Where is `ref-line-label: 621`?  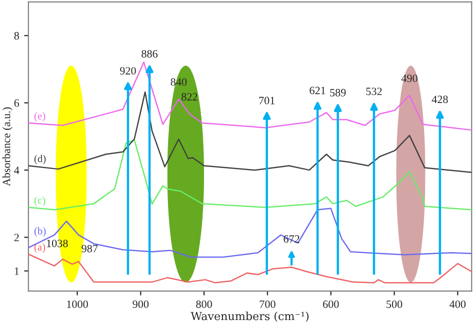
ref-line-label: 621 is located at coordinates (318, 90).